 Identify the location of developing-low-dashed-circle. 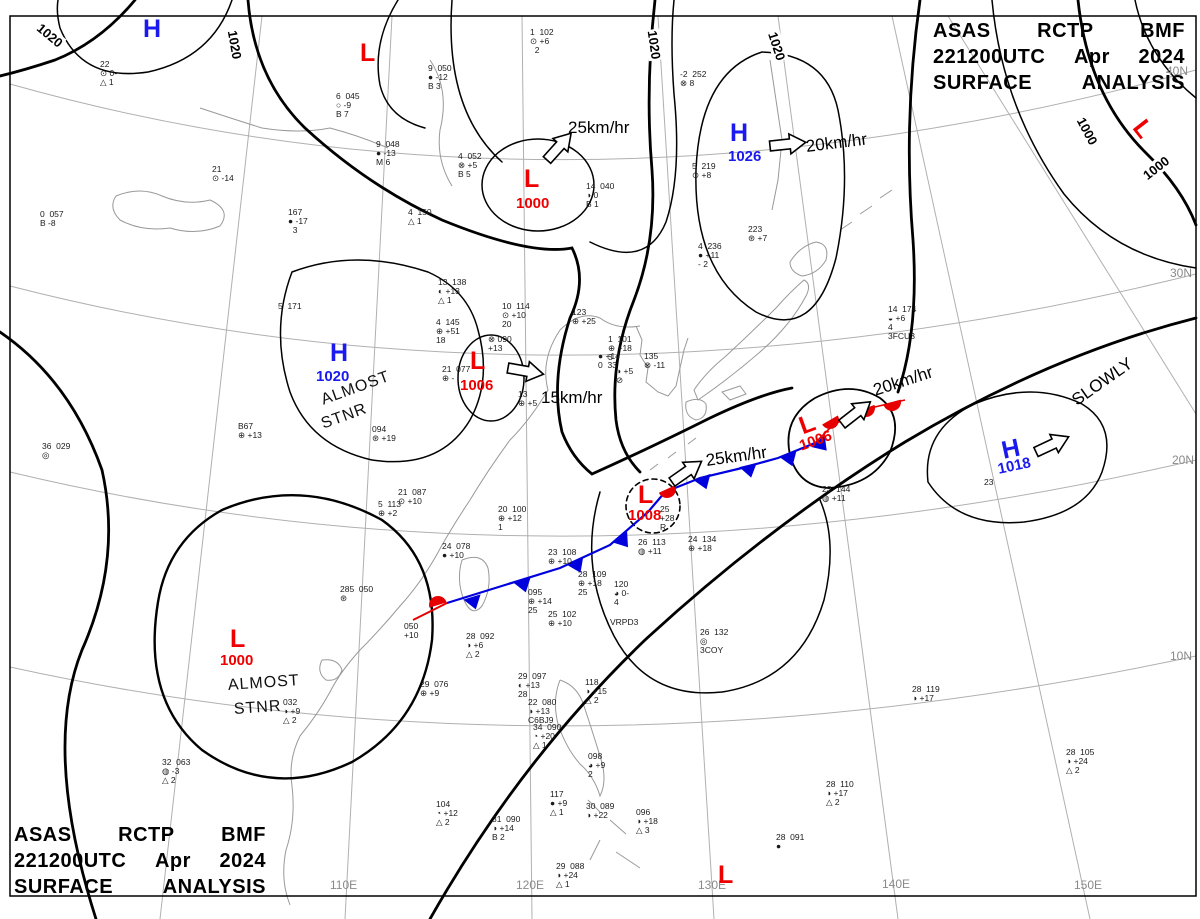
(653, 506).